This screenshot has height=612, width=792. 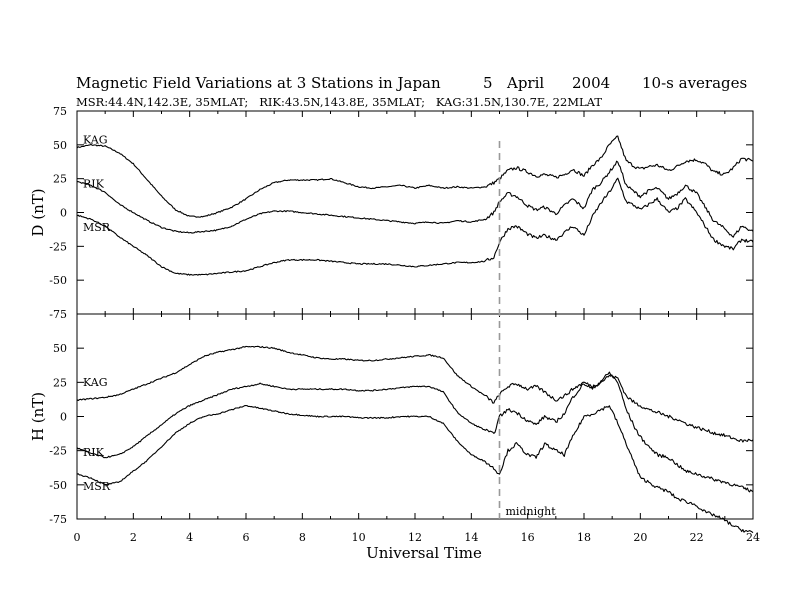 What do you see at coordinates (591, 83) in the screenshot?
I see `title-year: 2004` at bounding box center [591, 83].